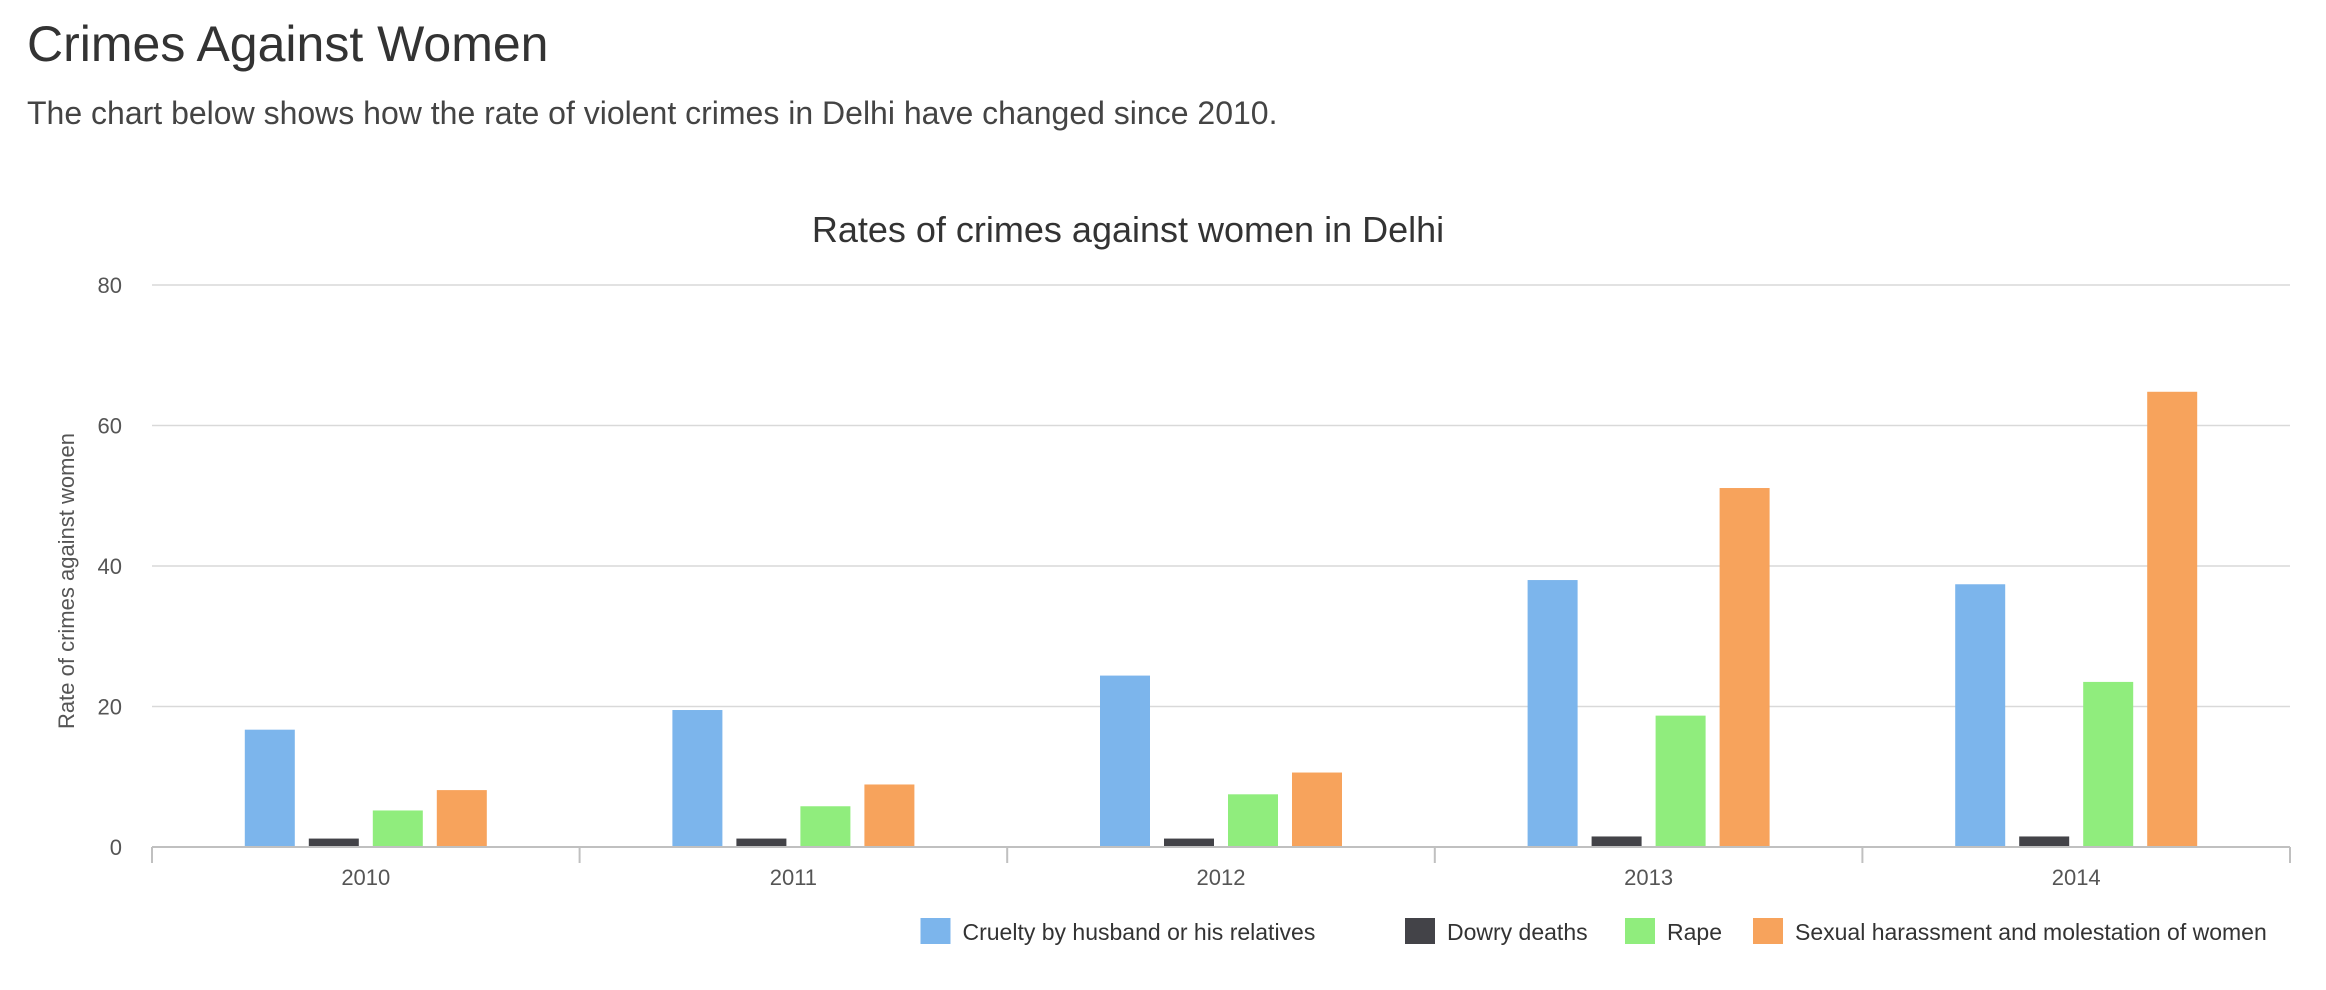 Image resolution: width=2326 pixels, height=990 pixels. Describe the element at coordinates (116, 847) in the screenshot. I see `y-tick-label: 0` at that location.